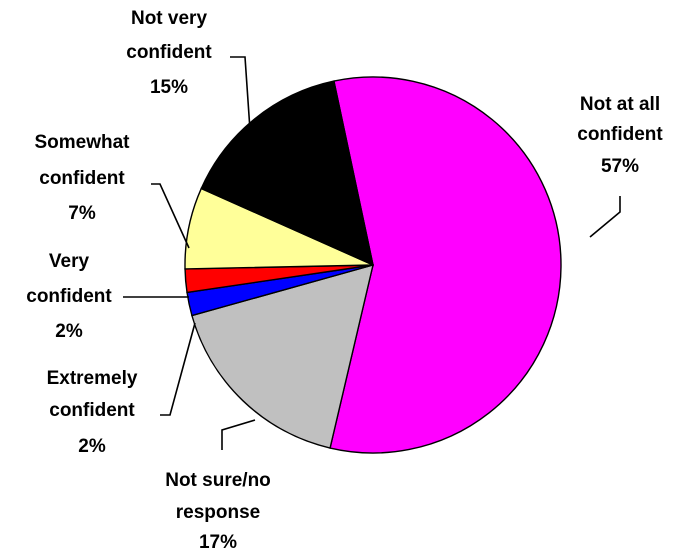 This screenshot has width=686, height=560. What do you see at coordinates (169, 52) in the screenshot?
I see `slice-label-5: confident` at bounding box center [169, 52].